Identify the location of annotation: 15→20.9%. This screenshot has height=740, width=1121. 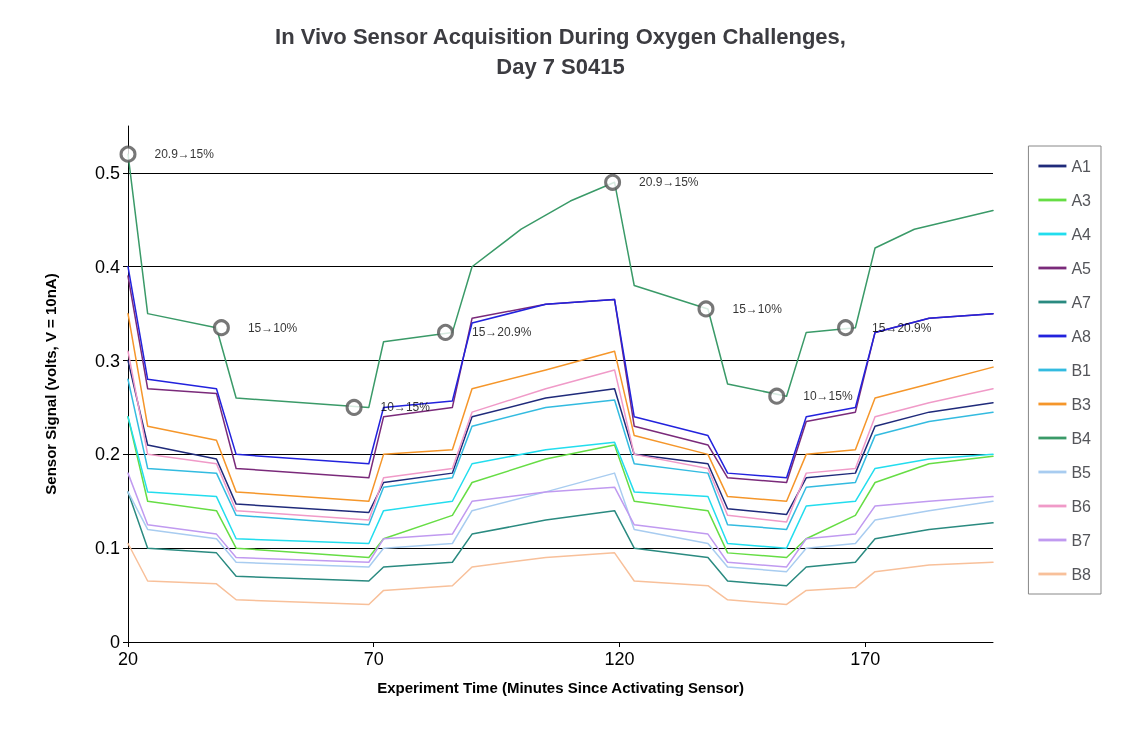
(501, 332).